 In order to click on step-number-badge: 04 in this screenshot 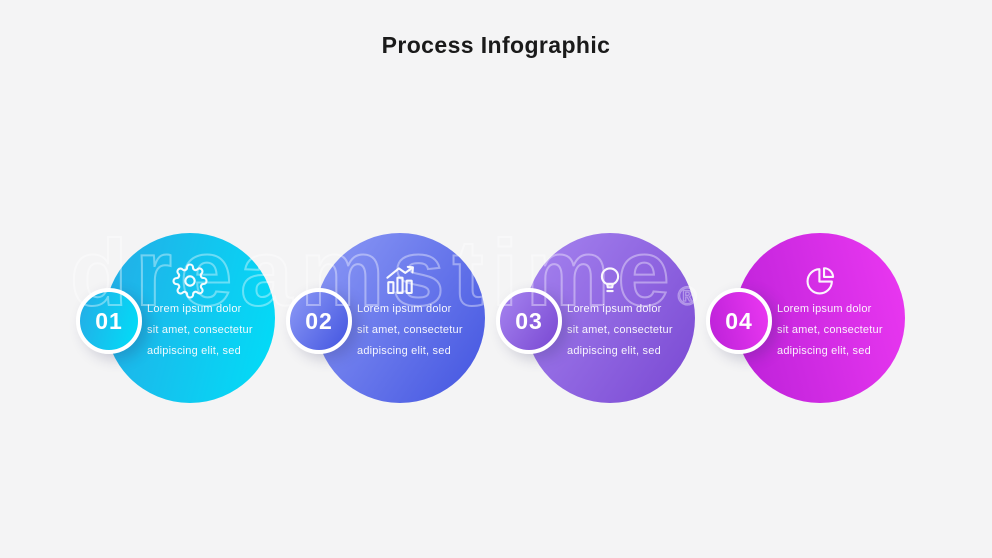, I will do `click(739, 321)`.